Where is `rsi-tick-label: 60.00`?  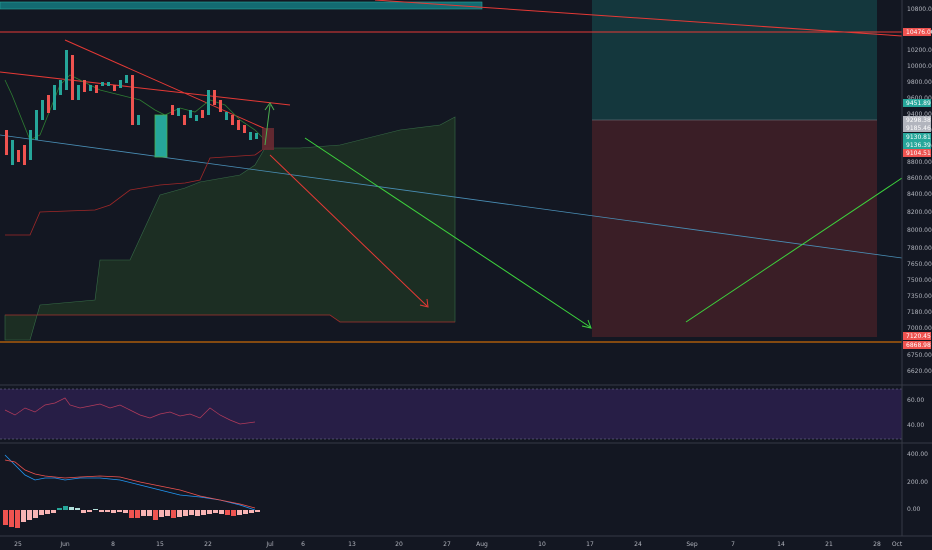
rsi-tick-label: 60.00 is located at coordinates (915, 400).